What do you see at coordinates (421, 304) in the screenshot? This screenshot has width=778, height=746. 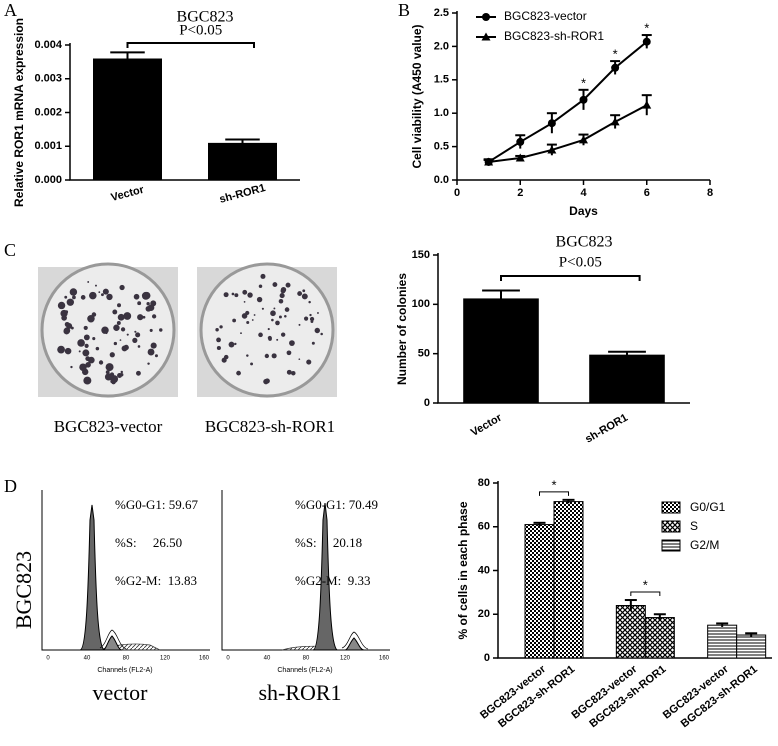 I see `y-tick-label: 100` at bounding box center [421, 304].